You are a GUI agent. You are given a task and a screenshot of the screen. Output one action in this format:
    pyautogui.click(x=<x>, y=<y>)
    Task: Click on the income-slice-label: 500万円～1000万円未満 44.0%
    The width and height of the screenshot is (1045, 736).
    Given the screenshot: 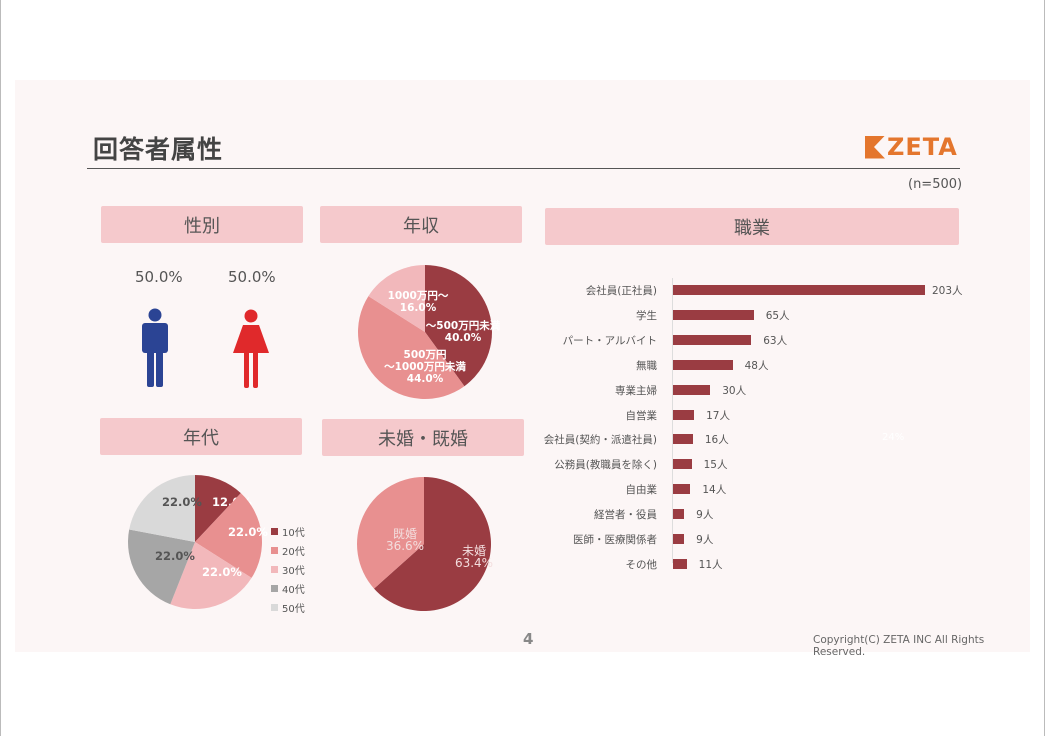 What is the action you would take?
    pyautogui.click(x=425, y=367)
    